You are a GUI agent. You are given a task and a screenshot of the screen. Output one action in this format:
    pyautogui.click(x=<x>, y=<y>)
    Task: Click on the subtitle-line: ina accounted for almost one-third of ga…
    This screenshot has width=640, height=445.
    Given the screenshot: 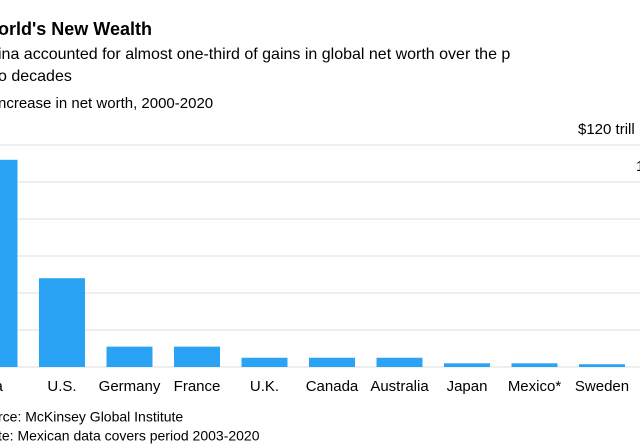 What is the action you would take?
    pyautogui.click(x=255, y=54)
    